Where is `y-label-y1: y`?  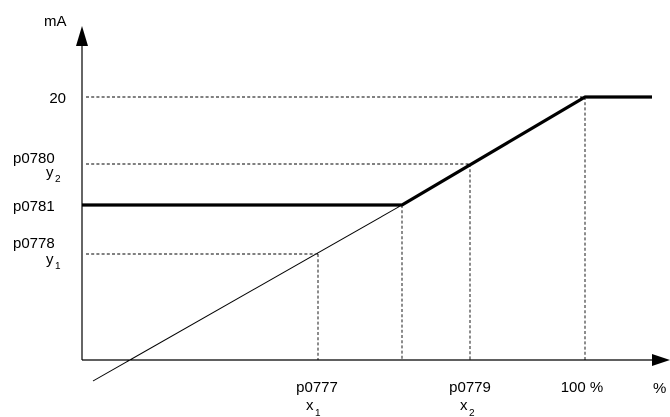 y-label-y1: y is located at coordinates (50, 259).